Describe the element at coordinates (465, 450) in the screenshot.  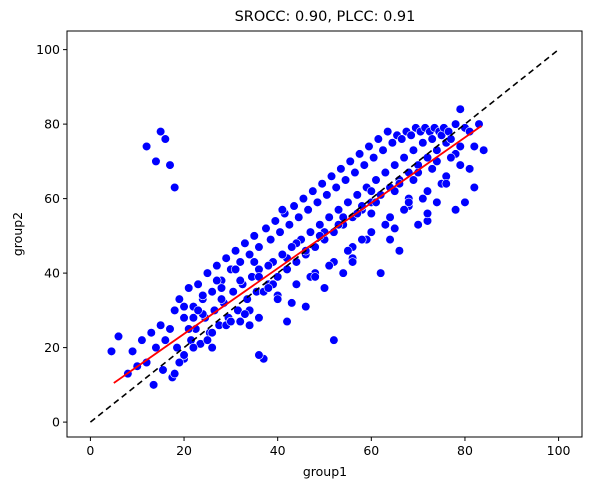
I see `x-tick-label: 80` at that location.